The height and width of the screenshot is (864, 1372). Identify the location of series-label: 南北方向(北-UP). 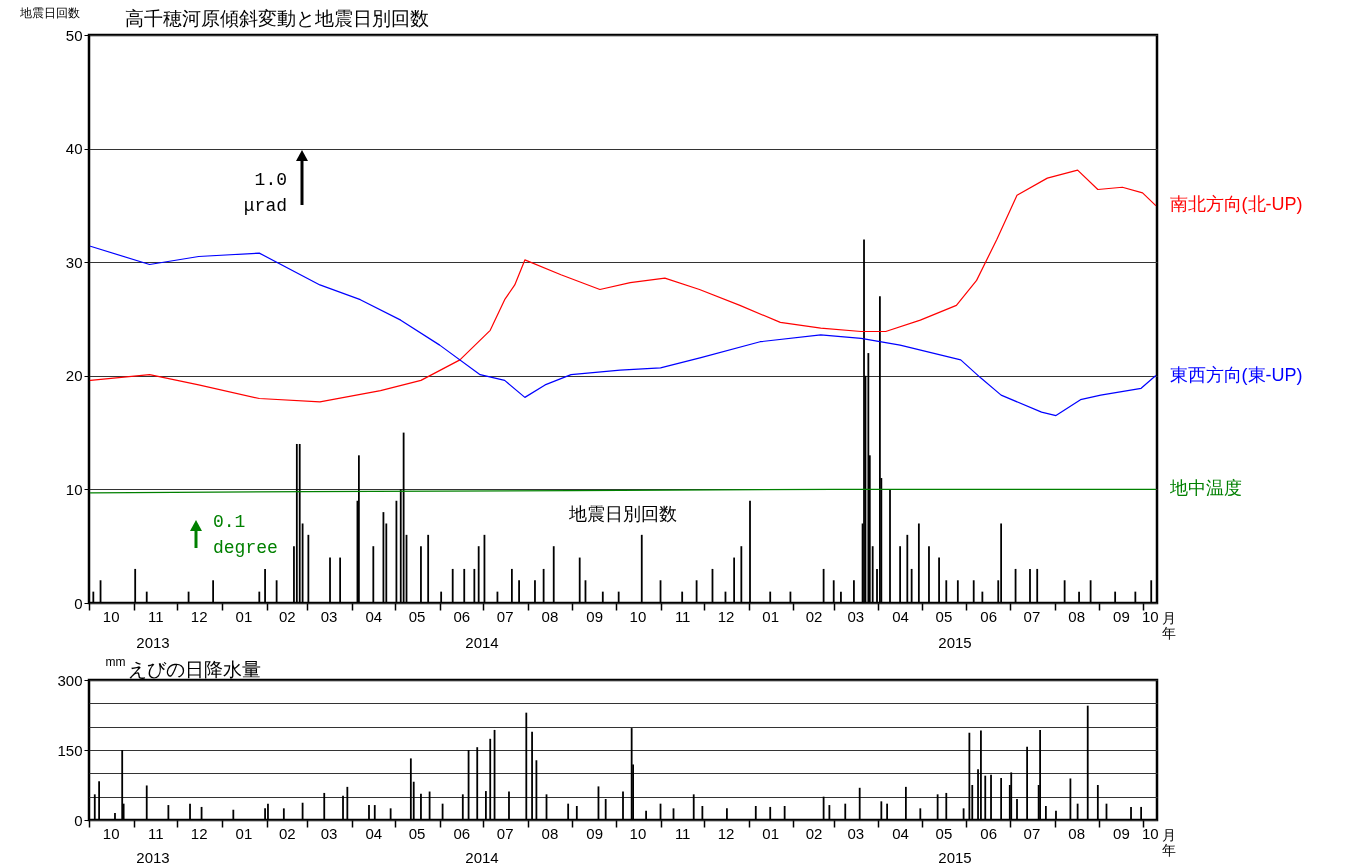
(1236, 204).